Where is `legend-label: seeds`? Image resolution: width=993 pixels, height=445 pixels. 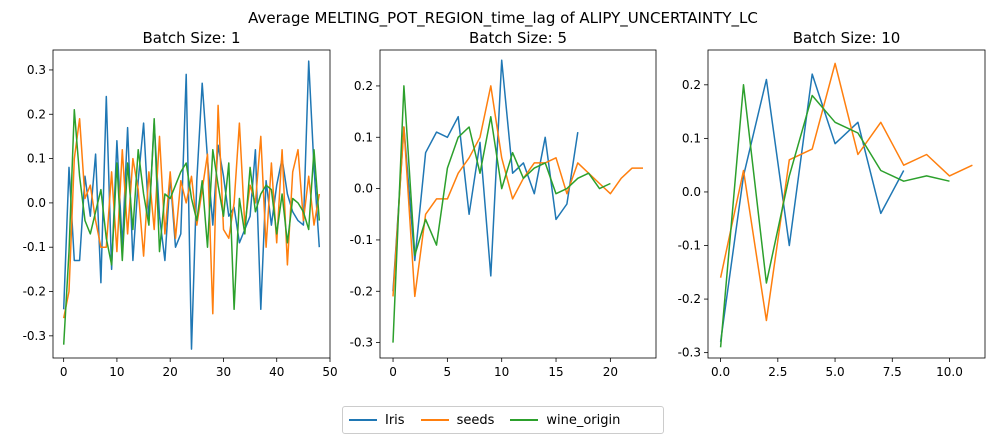 legend-label: seeds is located at coordinates (475, 420).